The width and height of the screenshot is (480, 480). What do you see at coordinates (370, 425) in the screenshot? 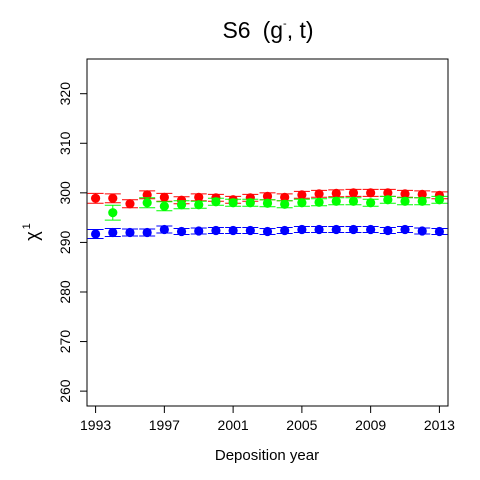
I see `x-tick-label: 2009` at bounding box center [370, 425].